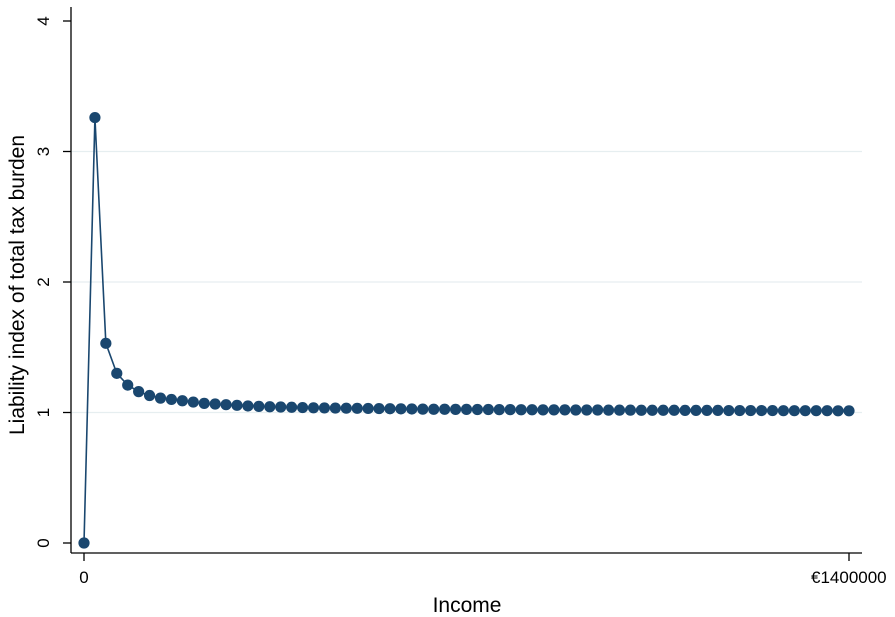 The image size is (895, 617). What do you see at coordinates (43, 412) in the screenshot?
I see `y-tick-label: 1` at bounding box center [43, 412].